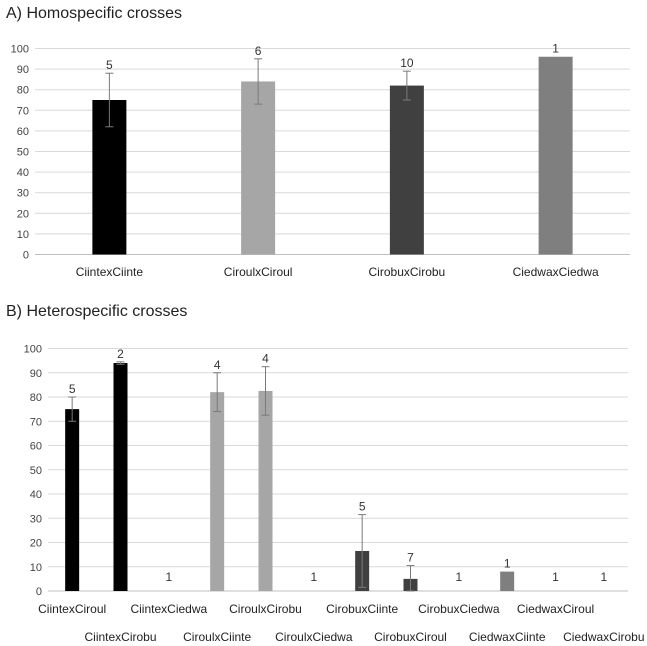  What do you see at coordinates (36, 374) in the screenshot?
I see `chart-b-y-tick-label: 90` at bounding box center [36, 374].